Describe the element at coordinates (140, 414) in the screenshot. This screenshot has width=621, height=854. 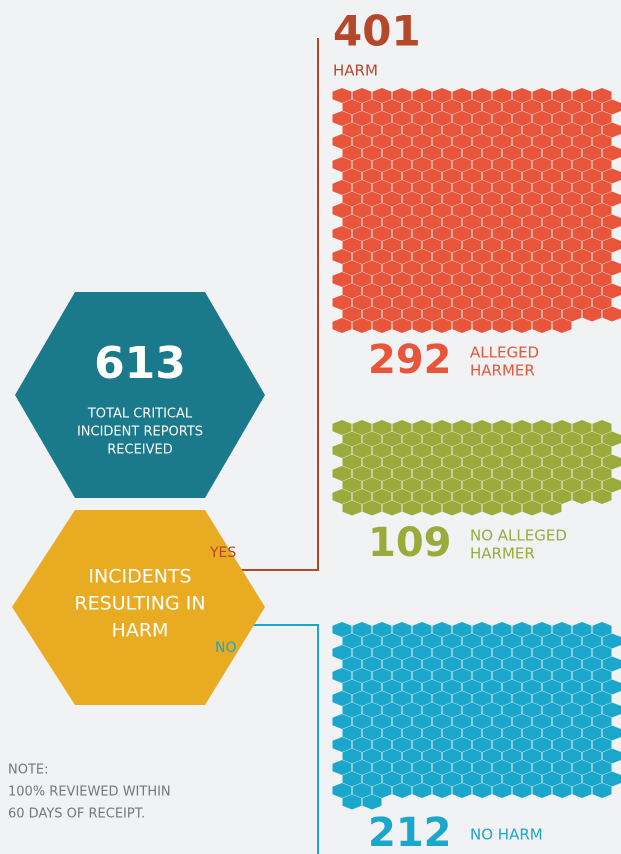
I see `total-label: TOTAL CRITICAL` at that location.